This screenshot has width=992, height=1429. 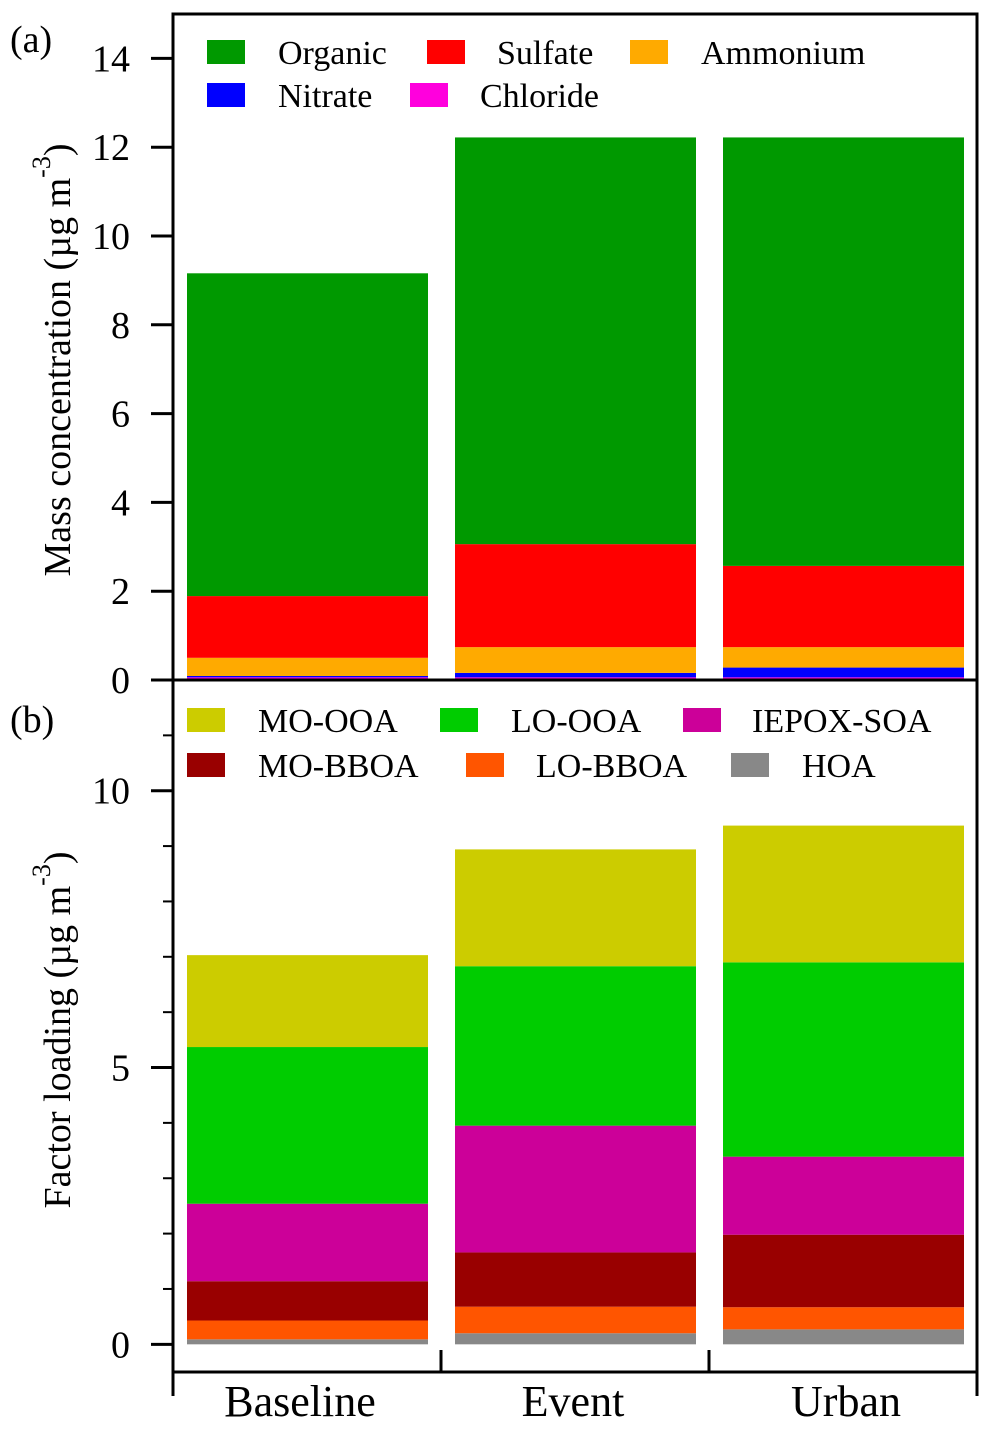 What do you see at coordinates (111, 148) in the screenshot?
I see `y-tick-label: 12` at bounding box center [111, 148].